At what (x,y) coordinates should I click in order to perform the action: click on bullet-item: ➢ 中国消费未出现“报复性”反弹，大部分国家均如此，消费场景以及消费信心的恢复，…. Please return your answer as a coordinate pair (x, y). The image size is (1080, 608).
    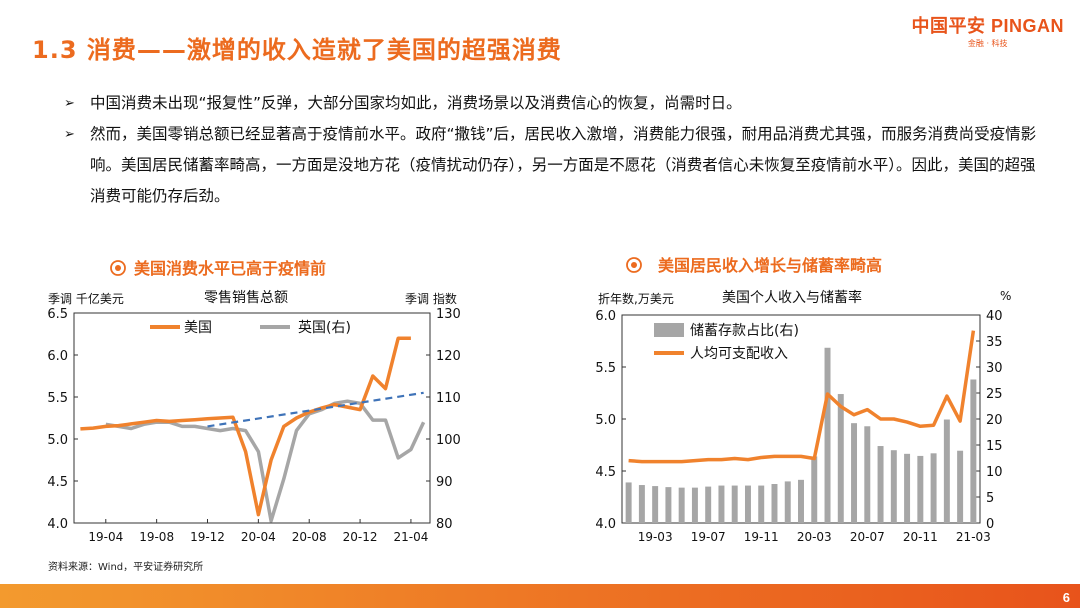
    Looking at the image, I should click on (554, 103).